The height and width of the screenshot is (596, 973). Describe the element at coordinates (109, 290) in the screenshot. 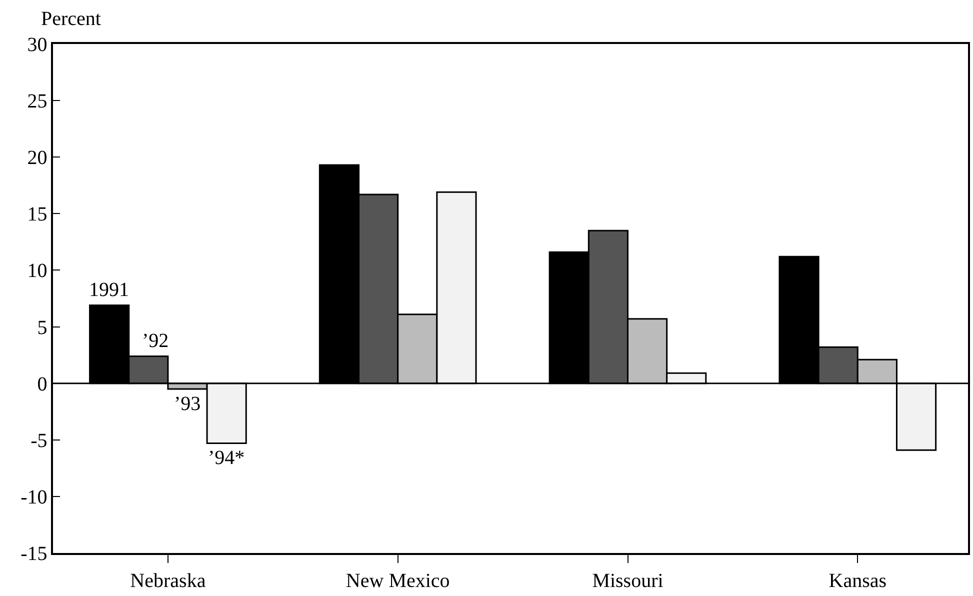

I see `series-label: 1991` at that location.